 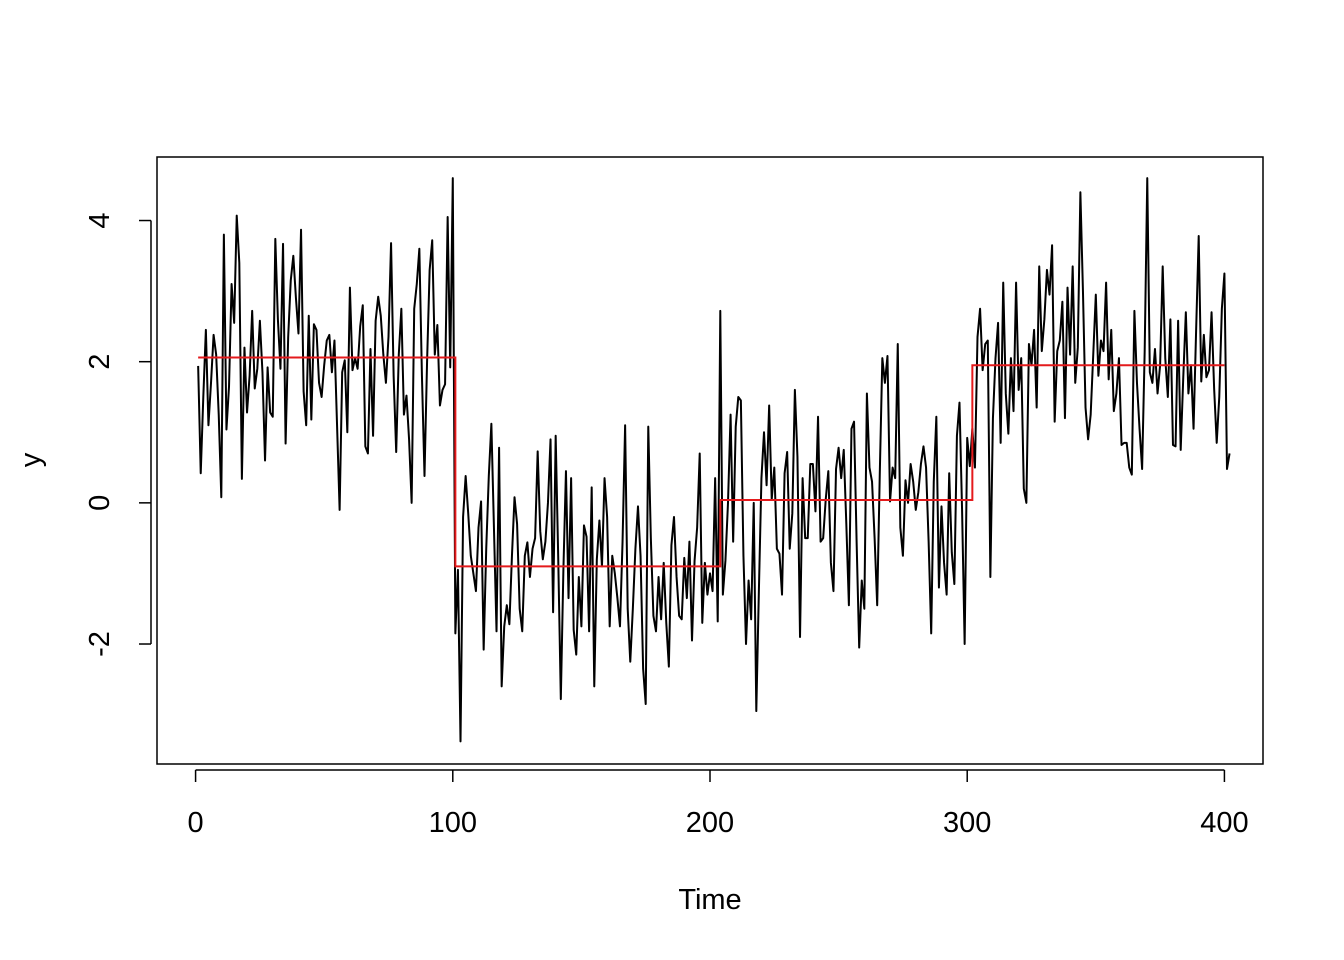 I want to click on y-axis-label: y, so click(x=31, y=459).